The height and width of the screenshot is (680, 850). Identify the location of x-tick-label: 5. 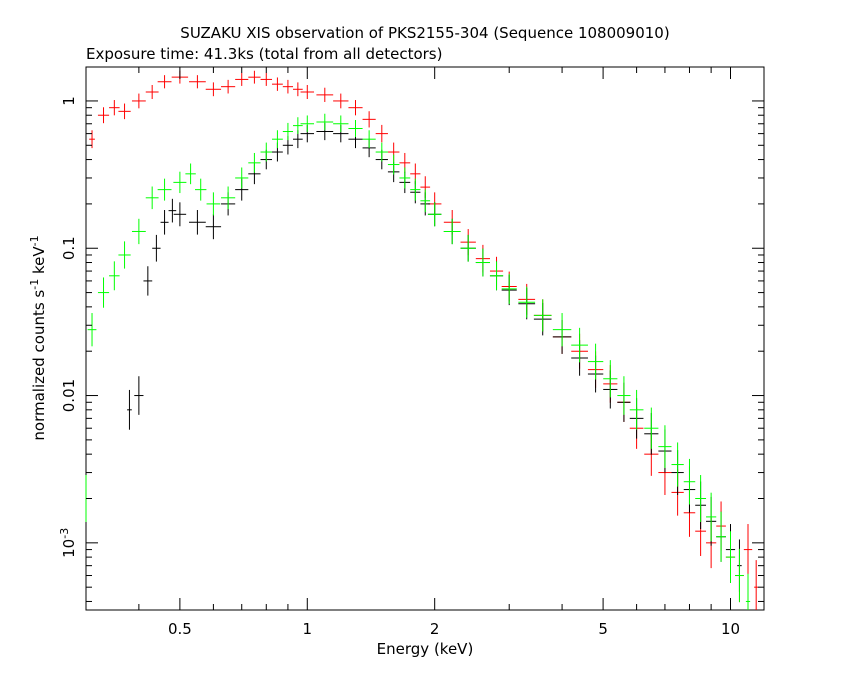
(603, 629).